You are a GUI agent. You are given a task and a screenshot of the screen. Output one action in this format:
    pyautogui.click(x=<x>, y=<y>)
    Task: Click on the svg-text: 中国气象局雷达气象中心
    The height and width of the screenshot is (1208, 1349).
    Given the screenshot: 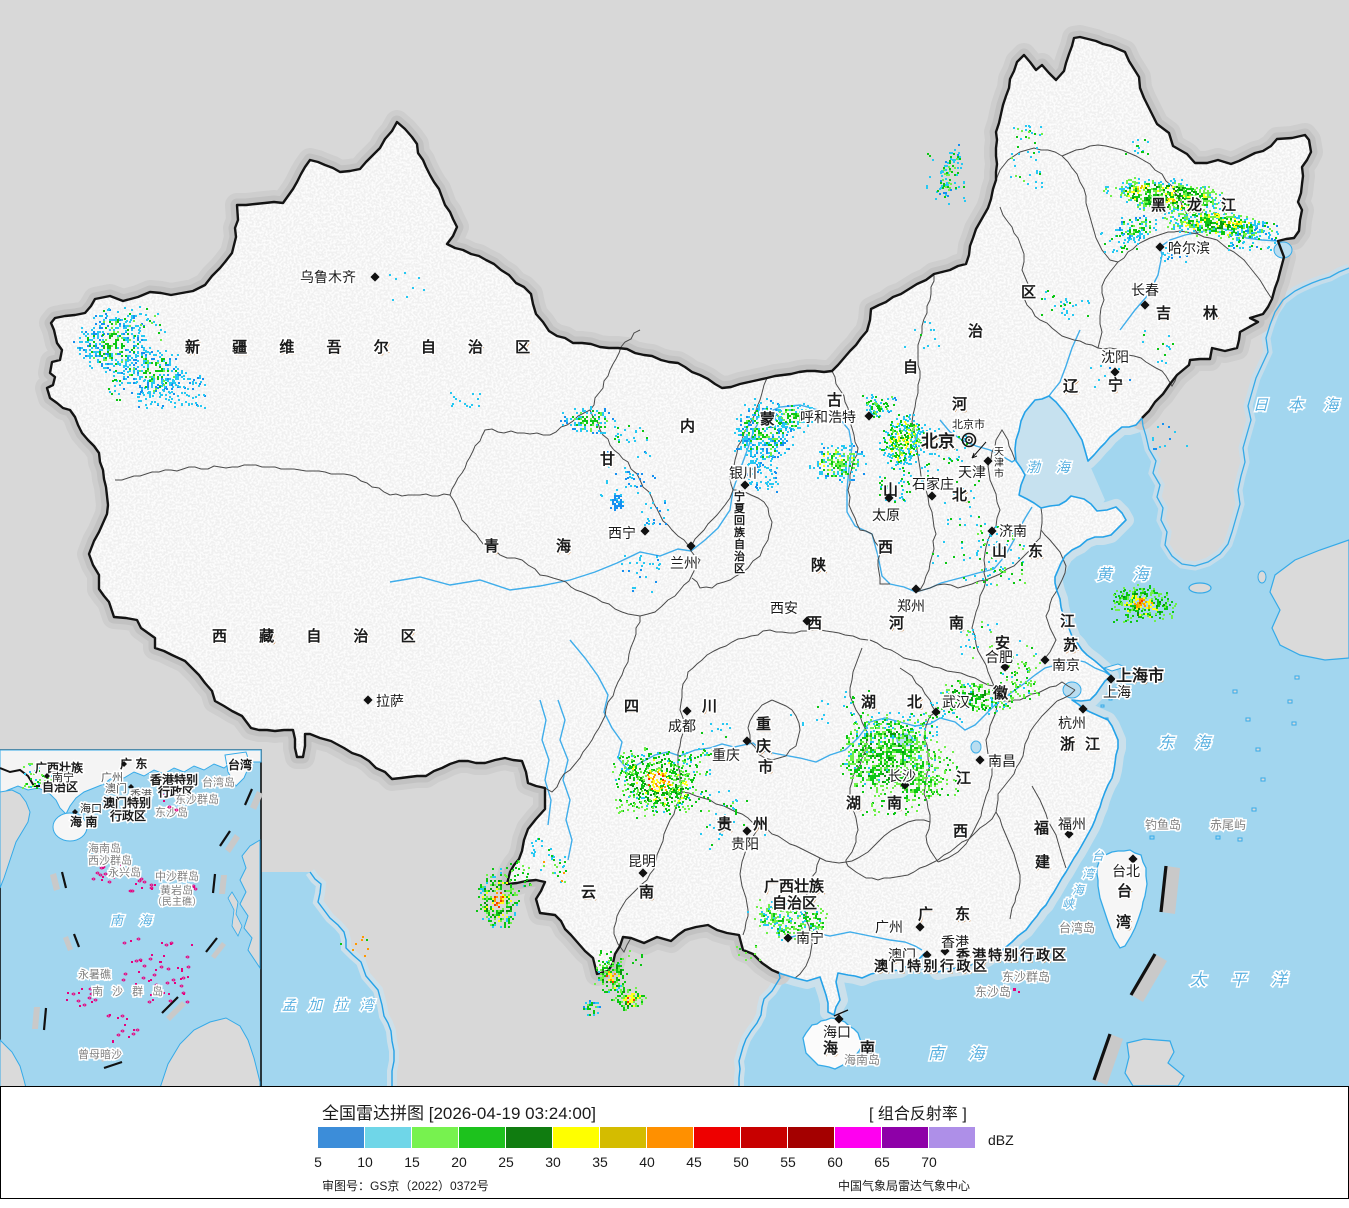 What is the action you would take?
    pyautogui.click(x=904, y=1185)
    